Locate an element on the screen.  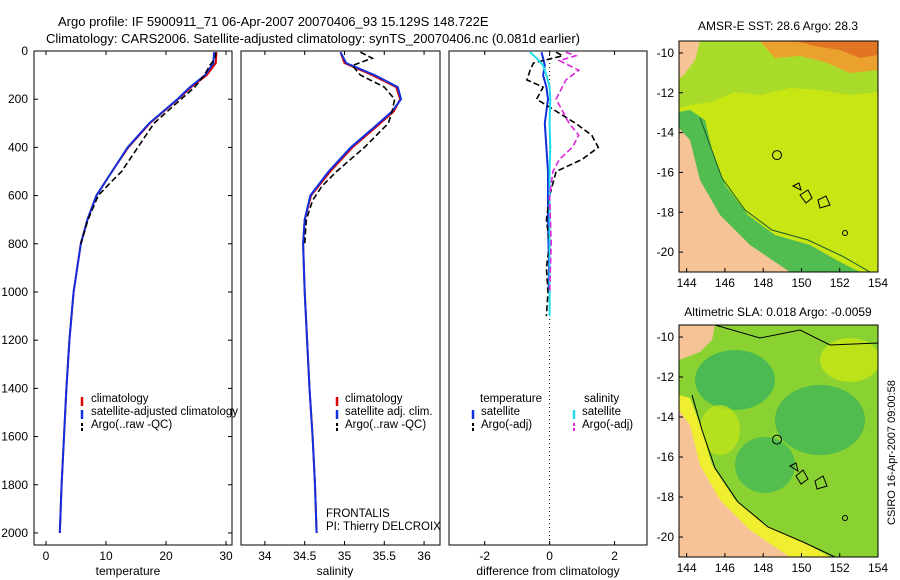
y-tick-label: 1400 is located at coordinates (14, 388).